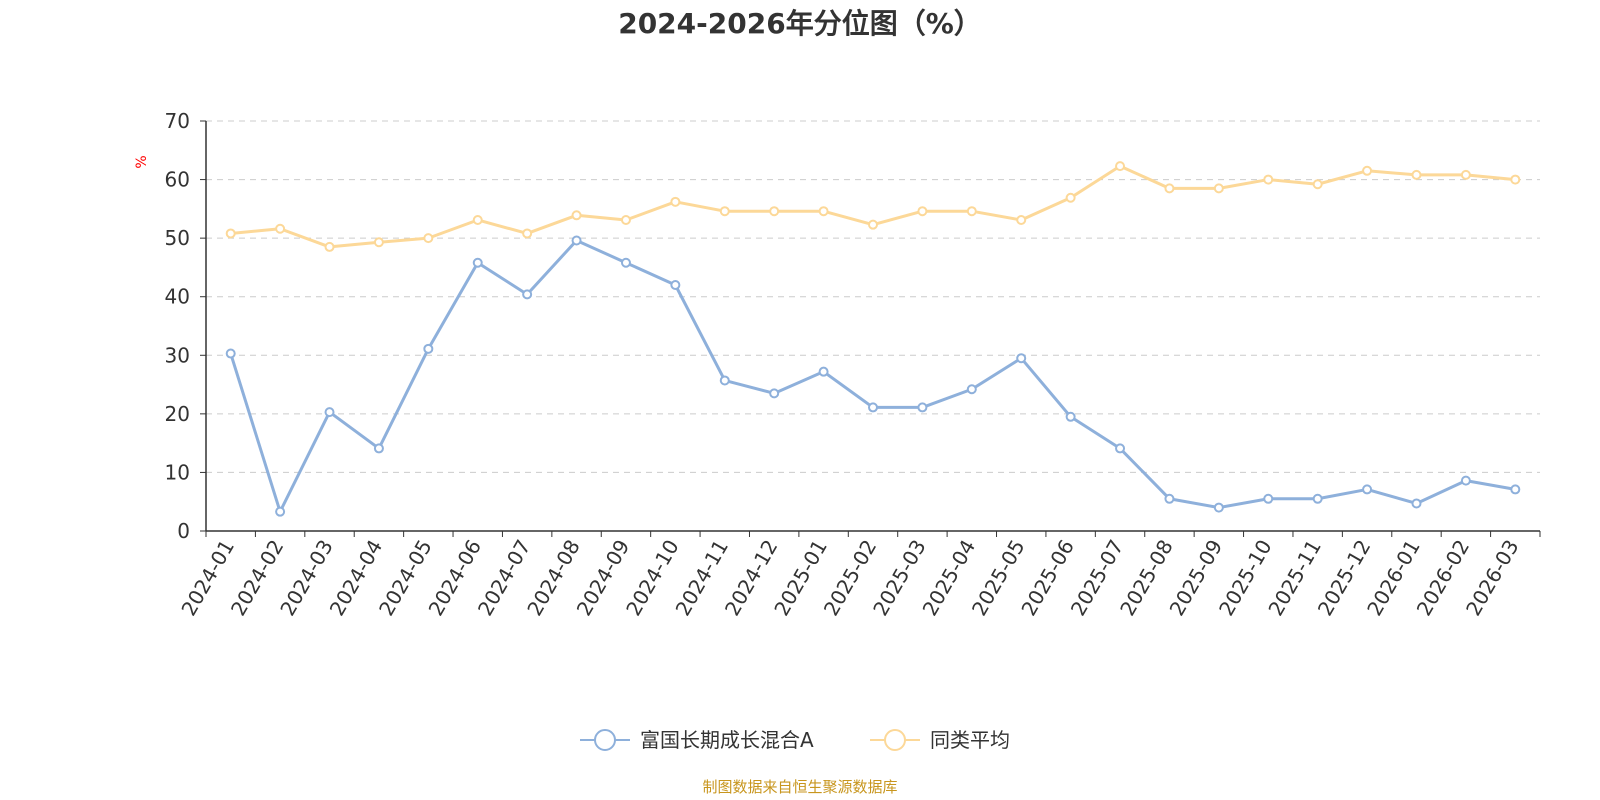 The width and height of the screenshot is (1600, 800). I want to click on legend-item-fund: 富国长期成长混合A, so click(697, 740).